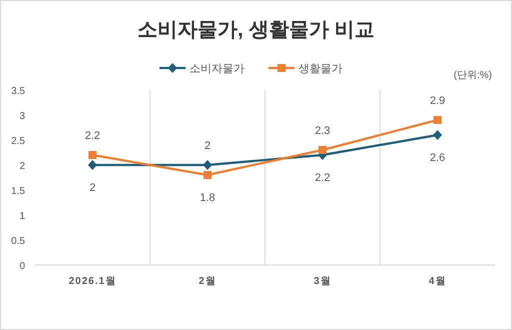 This screenshot has height=330, width=512. I want to click on data-label: 2.6, so click(438, 158).